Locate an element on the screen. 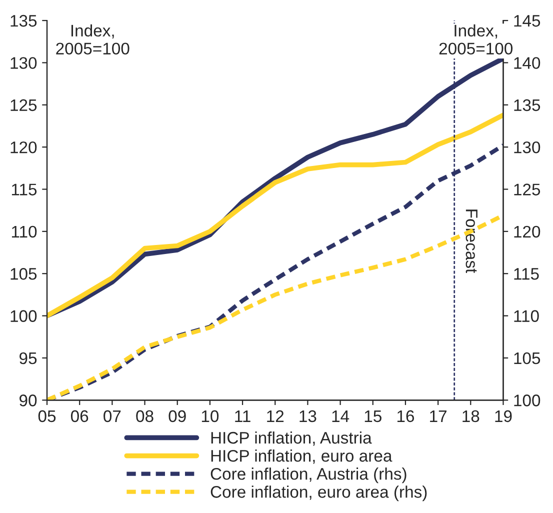  y-axis-title: Index, 2005=100 is located at coordinates (93, 39).